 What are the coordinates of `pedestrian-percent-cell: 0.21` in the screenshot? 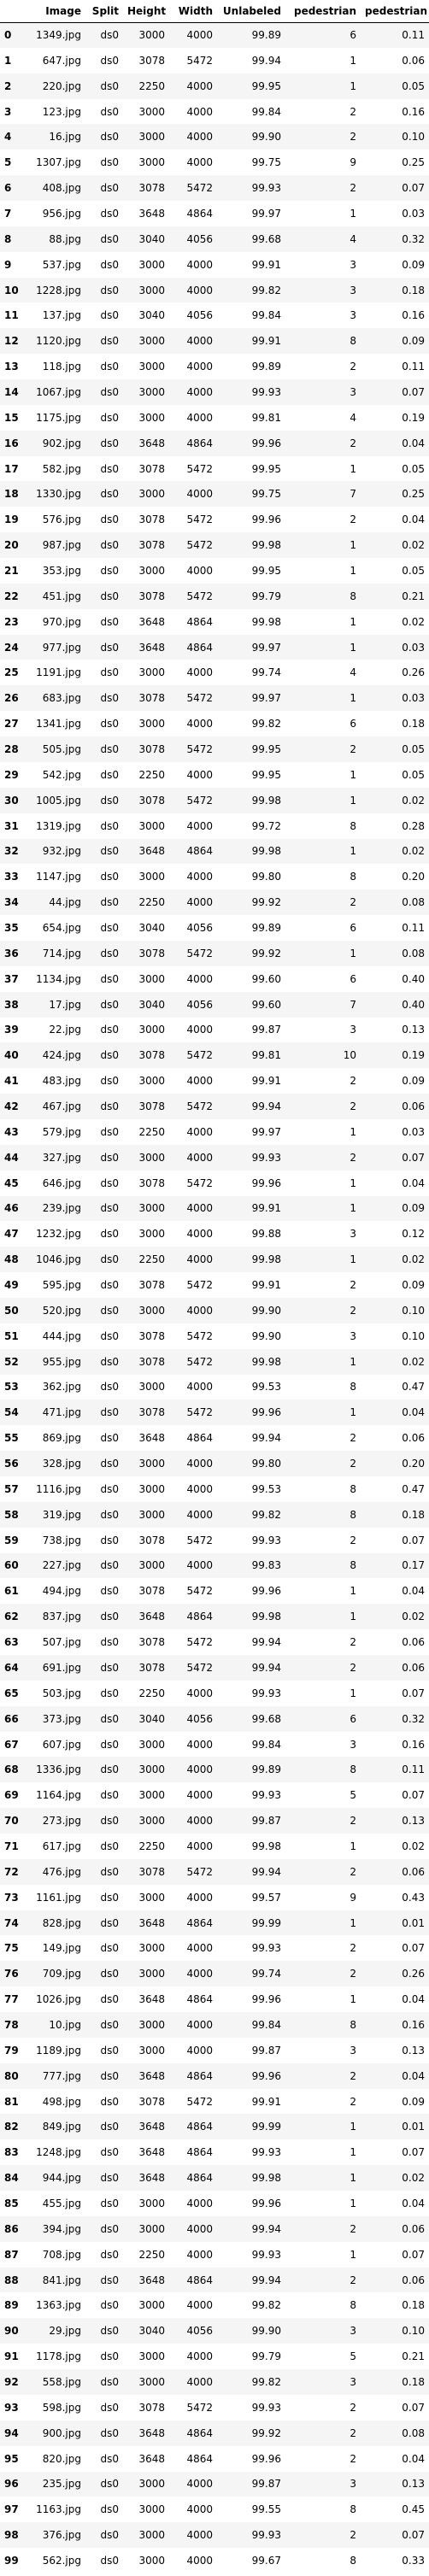 It's located at (413, 596).